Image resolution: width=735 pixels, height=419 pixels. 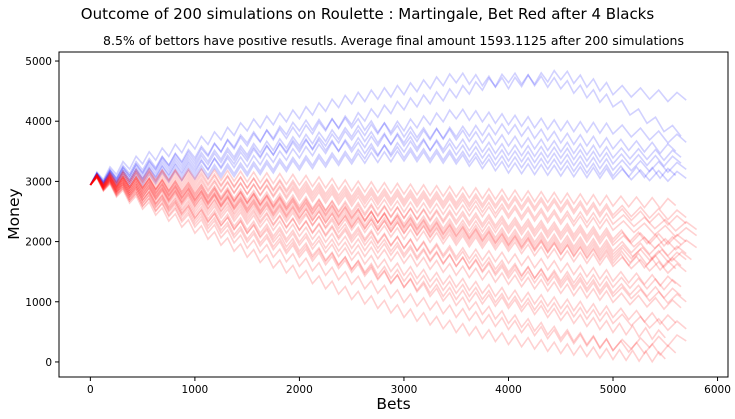 I want to click on y-axis-ticks: 0 1000 2000 3000 4000 5000, so click(x=42, y=212).